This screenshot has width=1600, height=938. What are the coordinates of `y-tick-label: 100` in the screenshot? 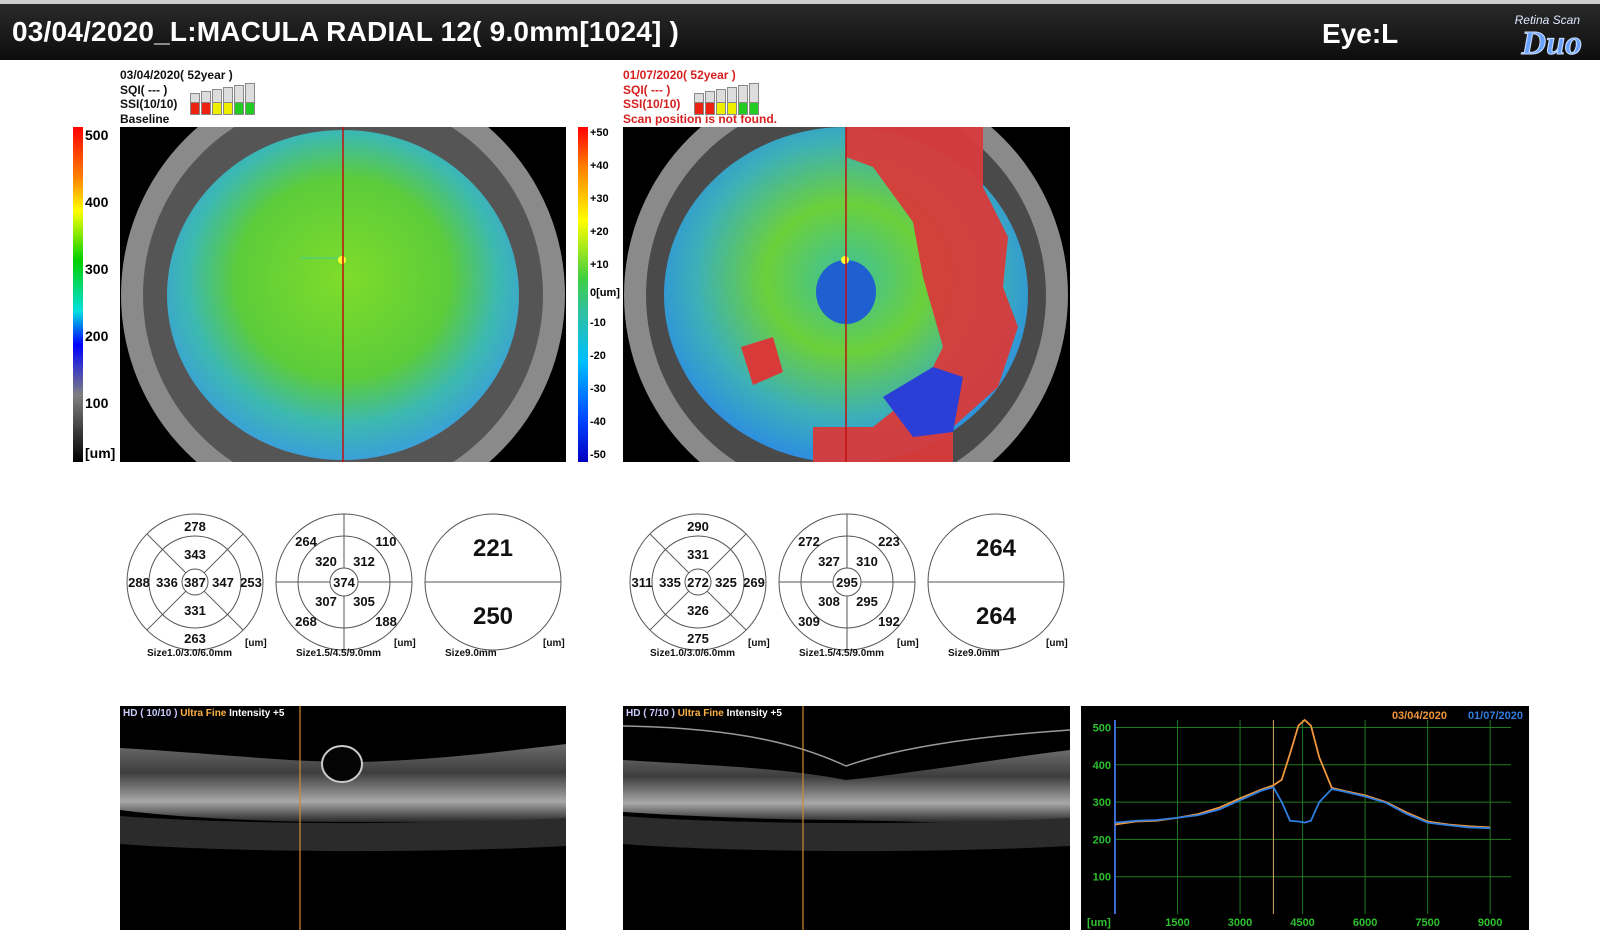 It's located at (1102, 878).